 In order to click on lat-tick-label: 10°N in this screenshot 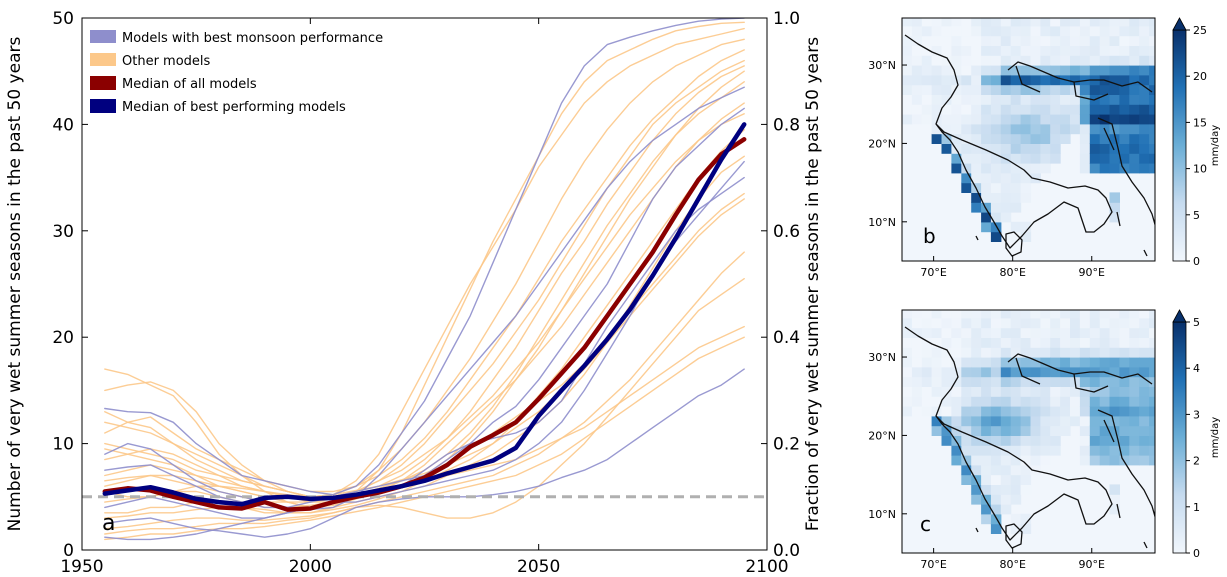, I will do `click(882, 514)`.